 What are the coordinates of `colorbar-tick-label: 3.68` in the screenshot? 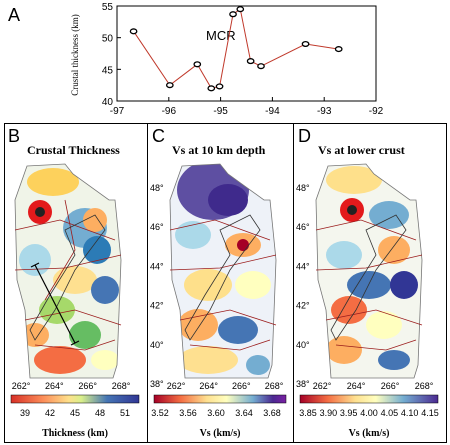 It's located at (272, 413).